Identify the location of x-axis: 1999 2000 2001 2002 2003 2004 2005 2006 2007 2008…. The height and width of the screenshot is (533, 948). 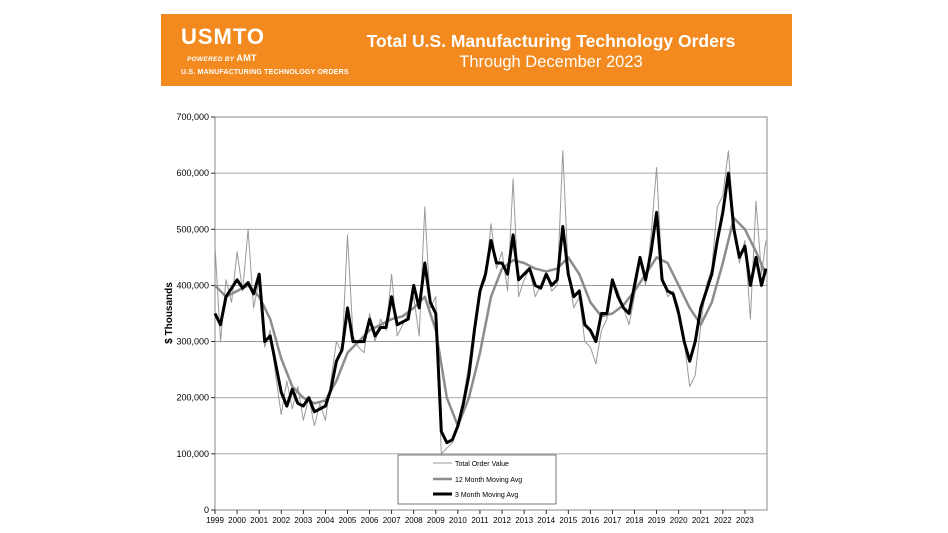
(480, 517).